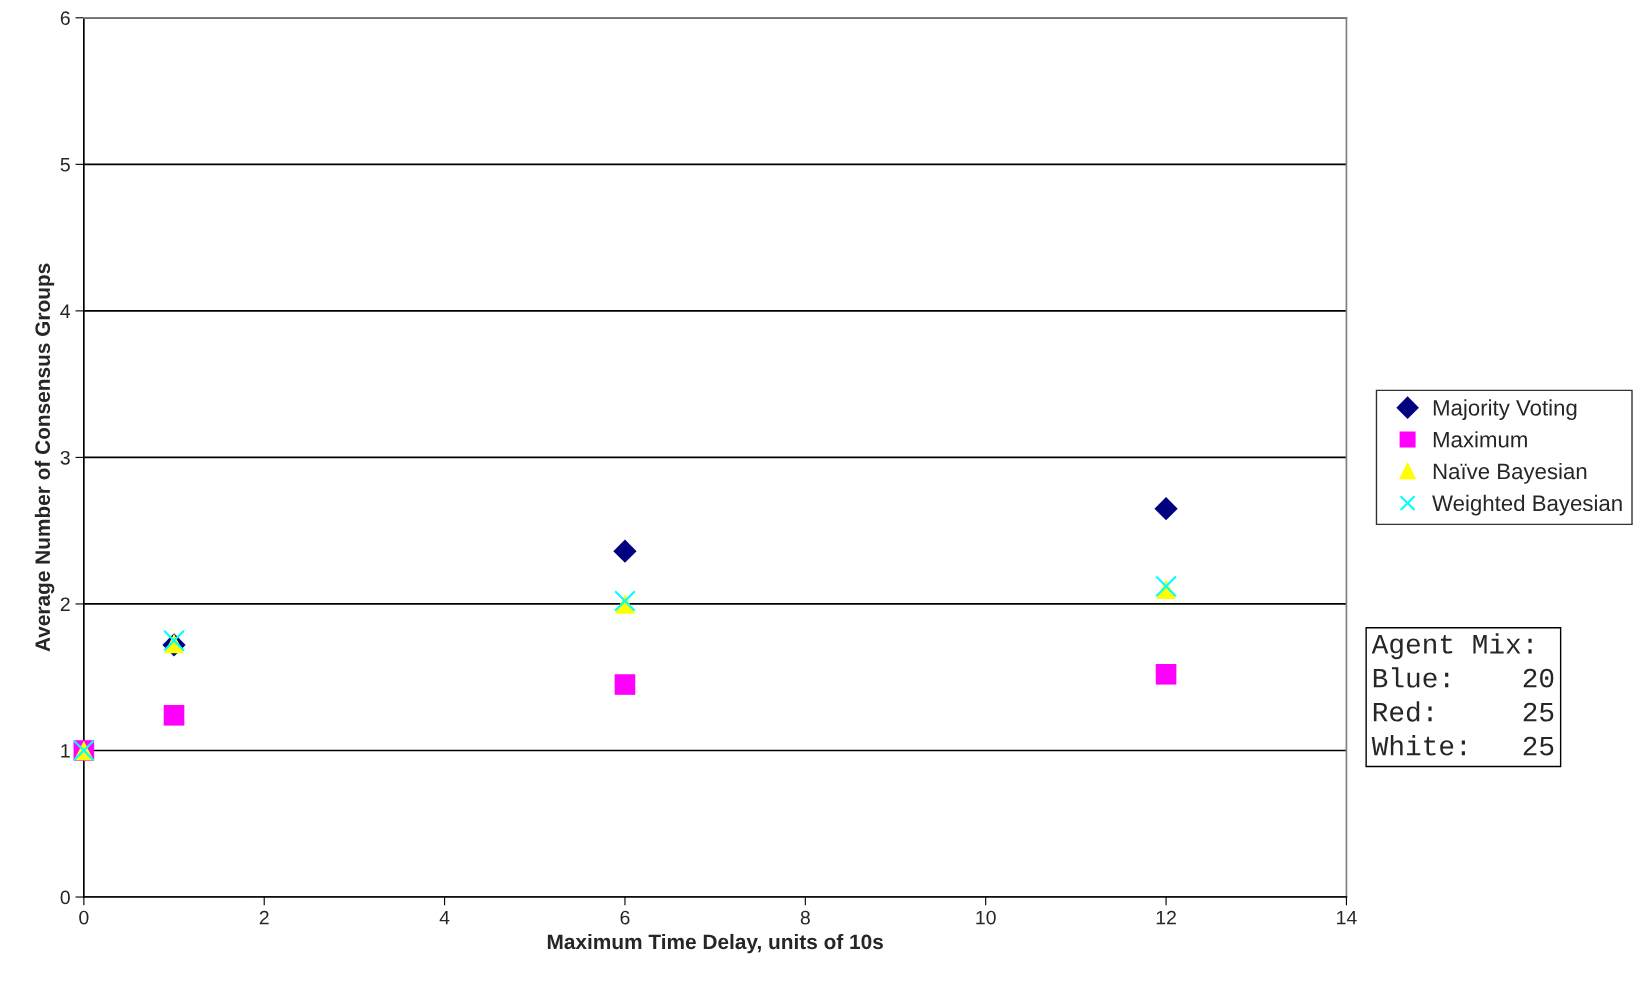 This screenshot has height=989, width=1644. What do you see at coordinates (444, 917) in the screenshot?
I see `x-tick-label: 4` at bounding box center [444, 917].